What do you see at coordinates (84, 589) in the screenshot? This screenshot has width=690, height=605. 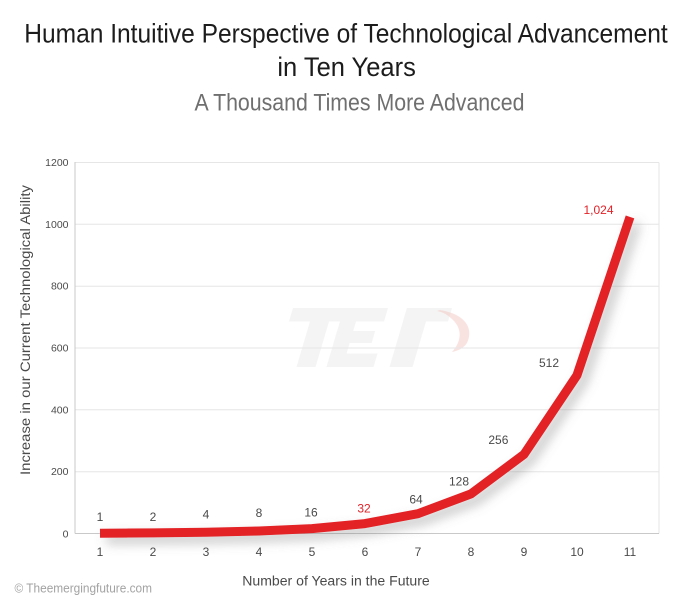 I see `svg-text: © Theemergingfuture.com` at bounding box center [84, 589].